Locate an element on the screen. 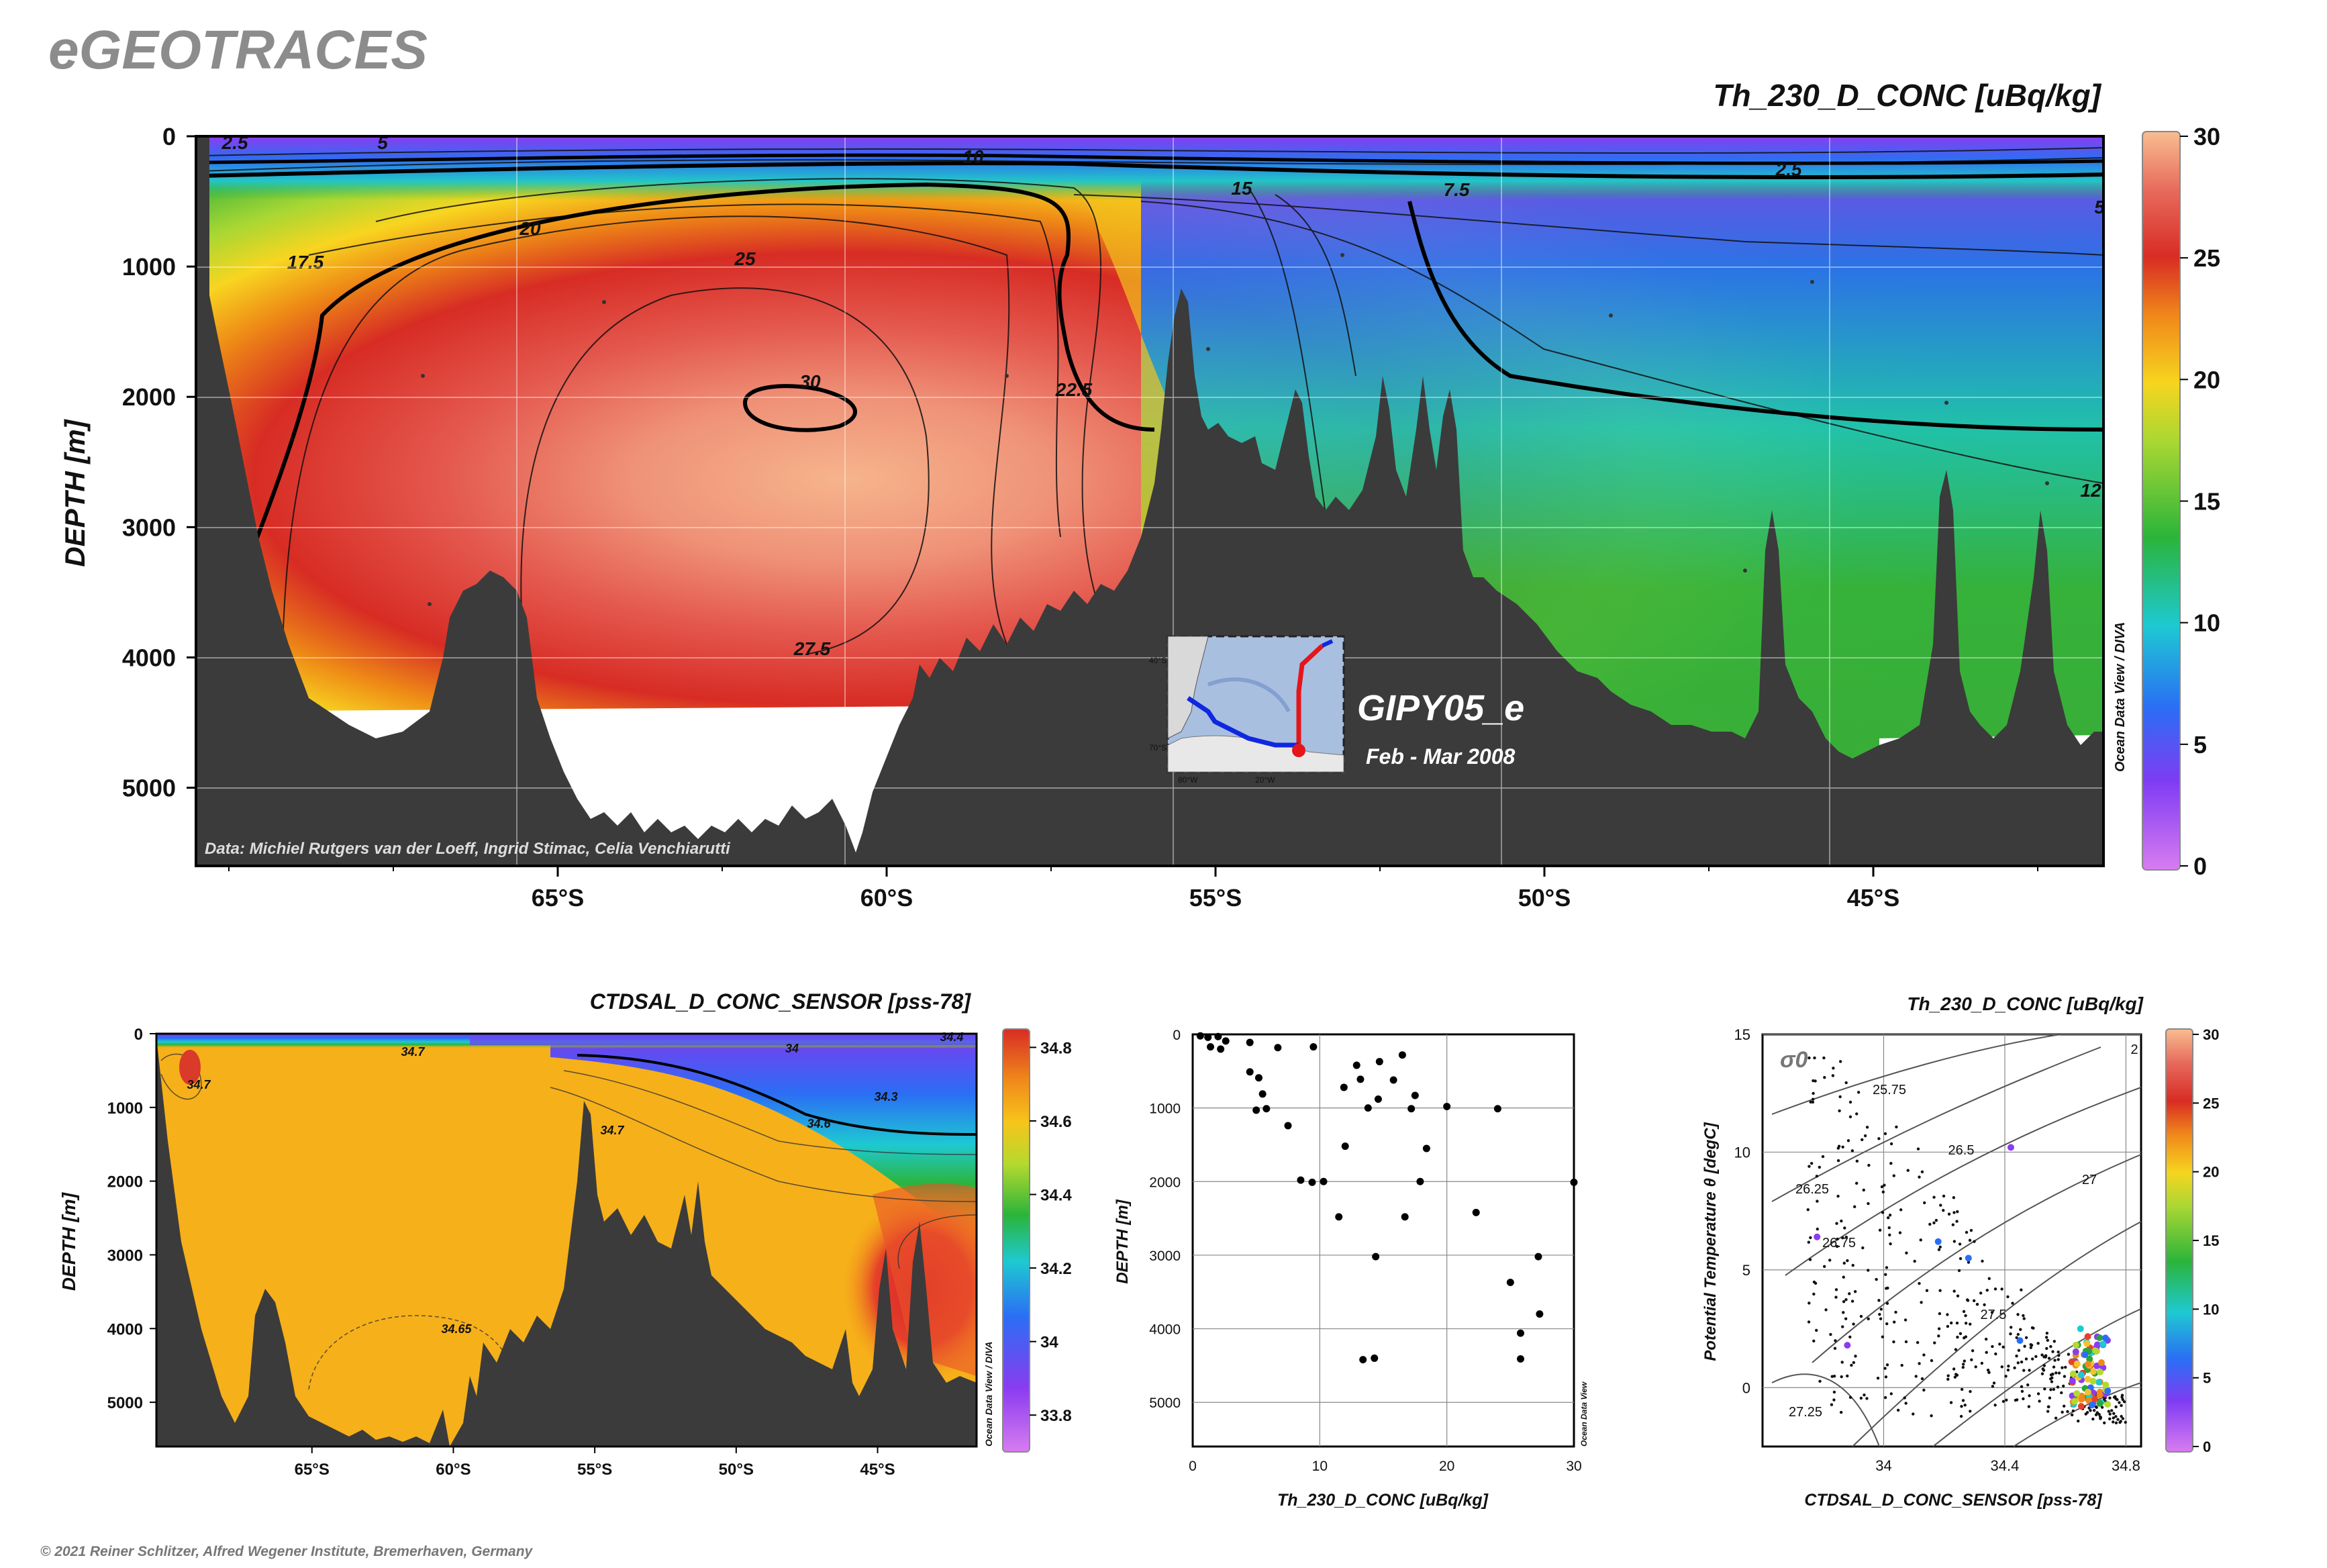 This screenshot has width=2327, height=1568. salinity-title: CTDSAL_D_CONC_SENSOR [pss-78] is located at coordinates (781, 1002).